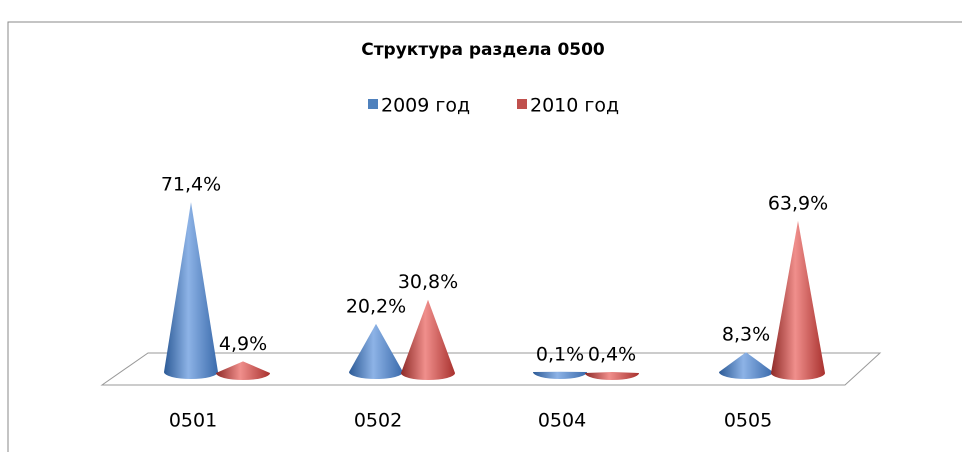 The height and width of the screenshot is (452, 963). I want to click on floor, so click(491, 369).